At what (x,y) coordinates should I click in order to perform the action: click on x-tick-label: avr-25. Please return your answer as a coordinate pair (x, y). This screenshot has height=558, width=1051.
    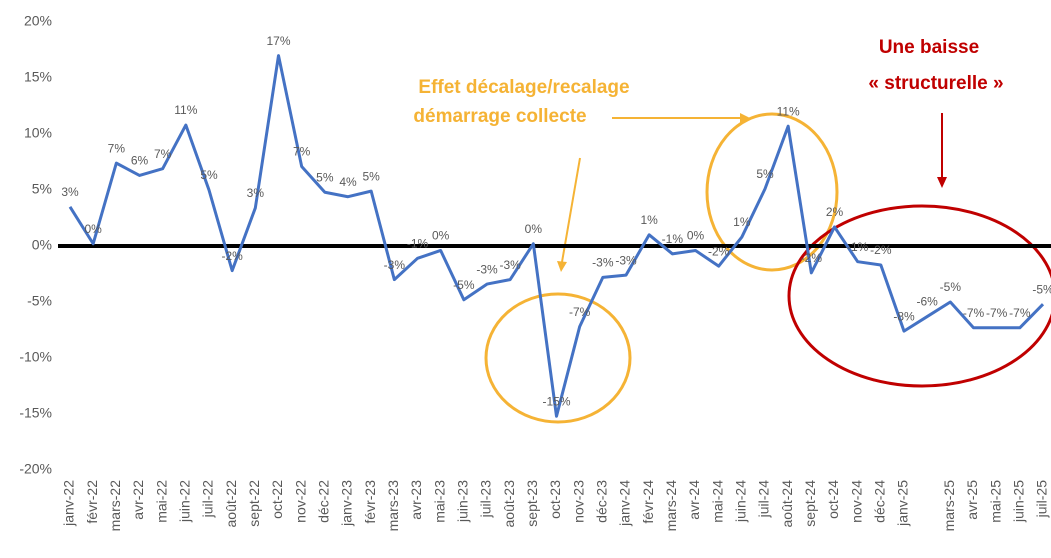
    Looking at the image, I should click on (972, 500).